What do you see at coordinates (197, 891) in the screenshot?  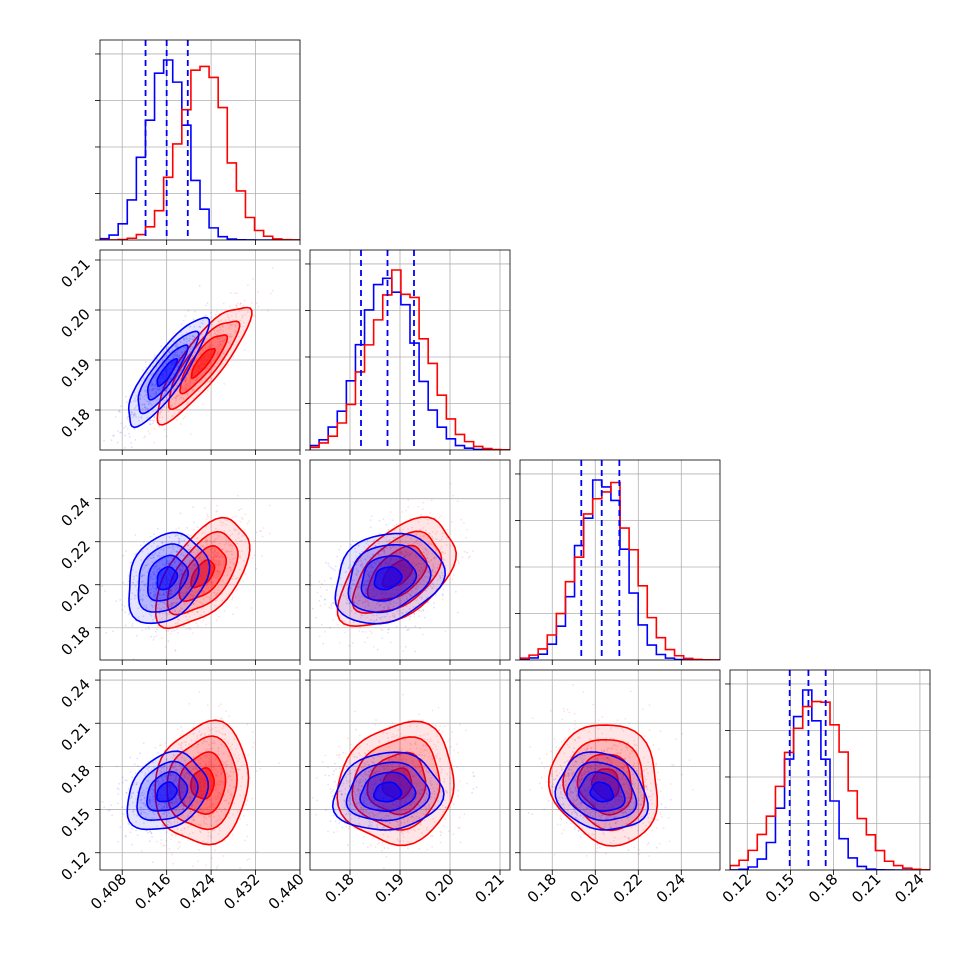 I see `x-tick-label: 0.424` at bounding box center [197, 891].